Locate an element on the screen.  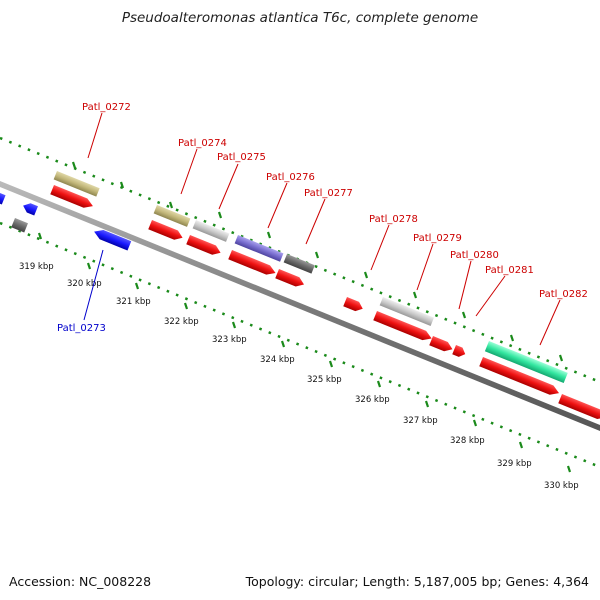
scale-label: 326 kbp is located at coordinates (372, 400).